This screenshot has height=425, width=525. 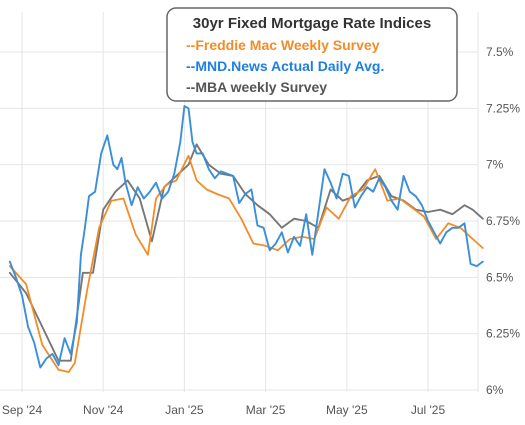 What do you see at coordinates (500, 52) in the screenshot?
I see `y-tick-label: 7.5%` at bounding box center [500, 52].